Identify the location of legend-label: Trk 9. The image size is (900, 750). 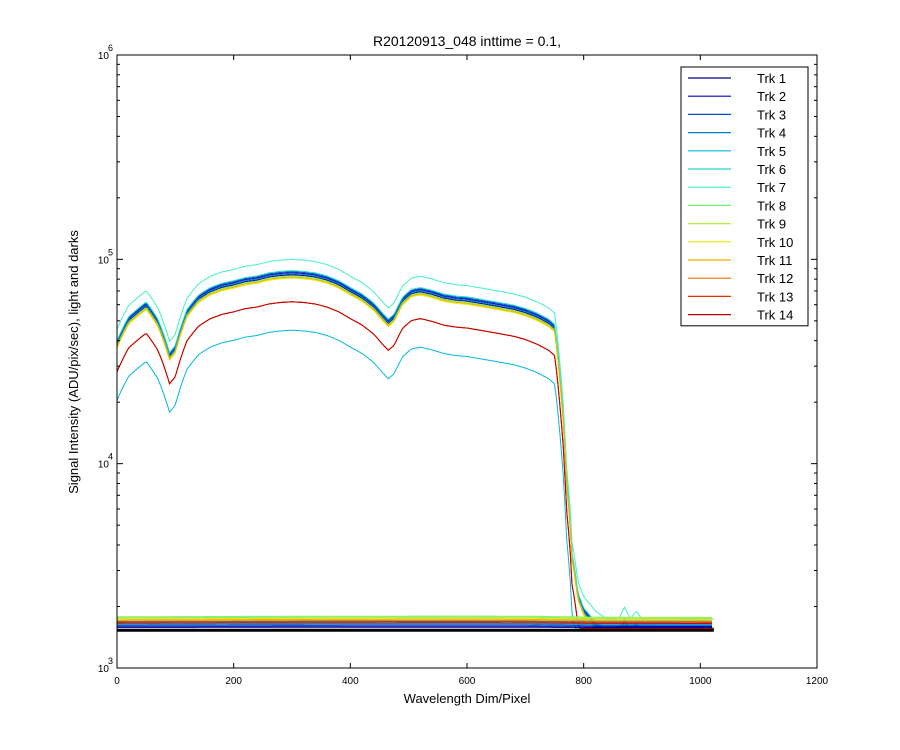
(771, 224).